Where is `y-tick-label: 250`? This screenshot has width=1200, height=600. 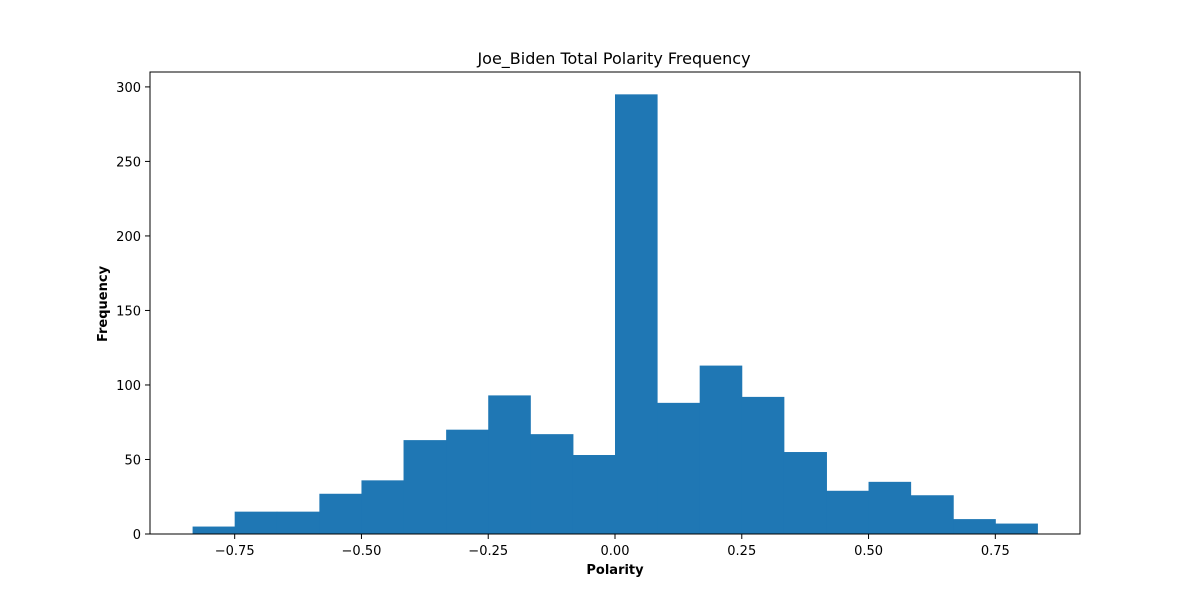
y-tick-label: 250 is located at coordinates (128, 162).